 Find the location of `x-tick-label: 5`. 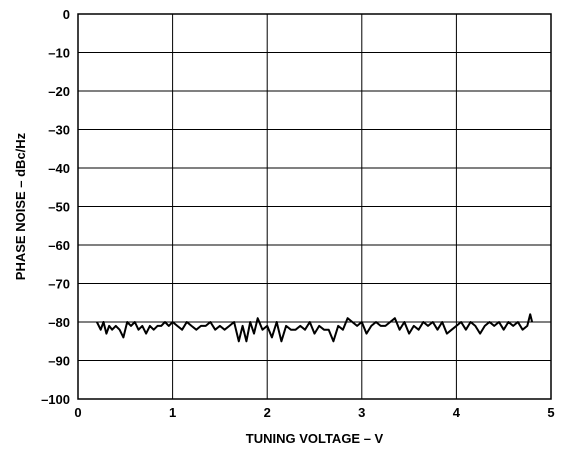

x-tick-label: 5 is located at coordinates (550, 412).